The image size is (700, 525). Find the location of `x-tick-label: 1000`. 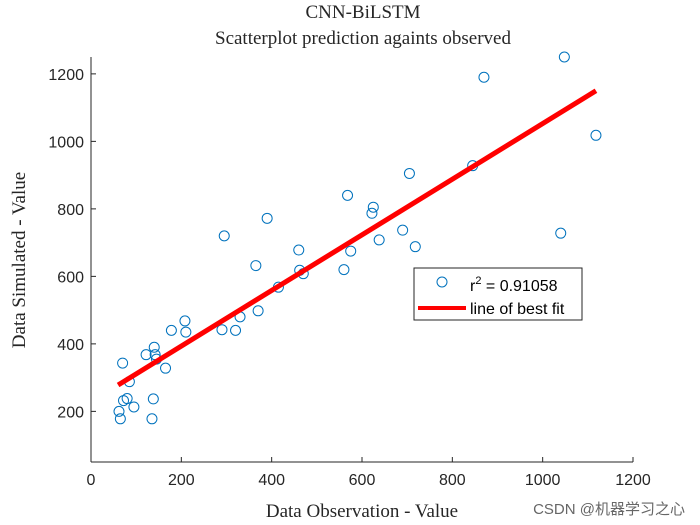

x-tick-label: 1000 is located at coordinates (543, 480).